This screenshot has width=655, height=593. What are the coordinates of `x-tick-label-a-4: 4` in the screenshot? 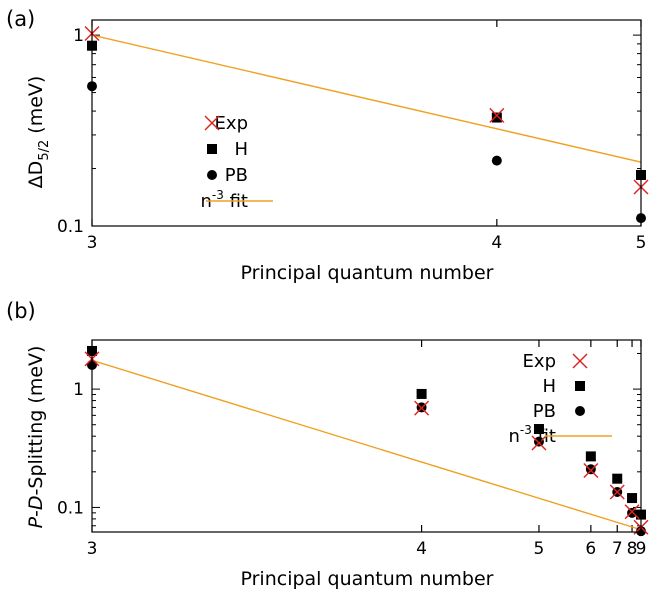 It's located at (496, 243).